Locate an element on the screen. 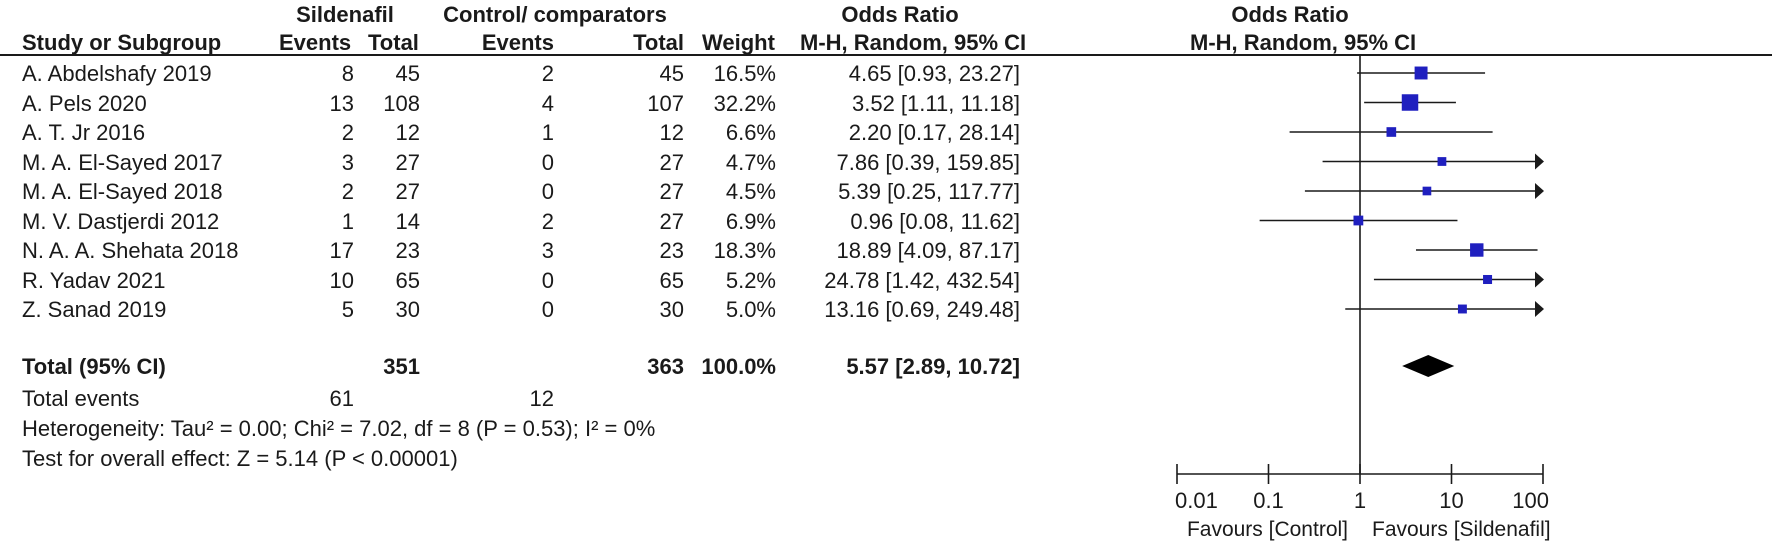 This screenshot has height=549, width=1772. group1-header: Sildenafil is located at coordinates (345, 14).